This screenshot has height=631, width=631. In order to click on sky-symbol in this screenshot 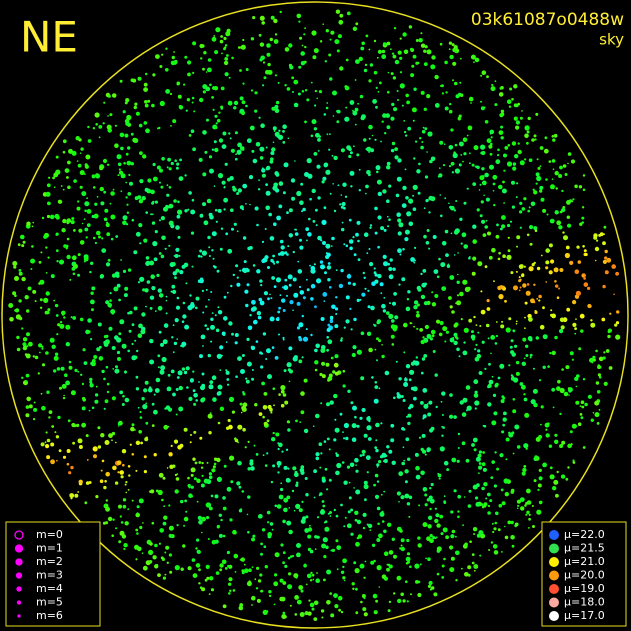, I will do `click(554, 535)`.